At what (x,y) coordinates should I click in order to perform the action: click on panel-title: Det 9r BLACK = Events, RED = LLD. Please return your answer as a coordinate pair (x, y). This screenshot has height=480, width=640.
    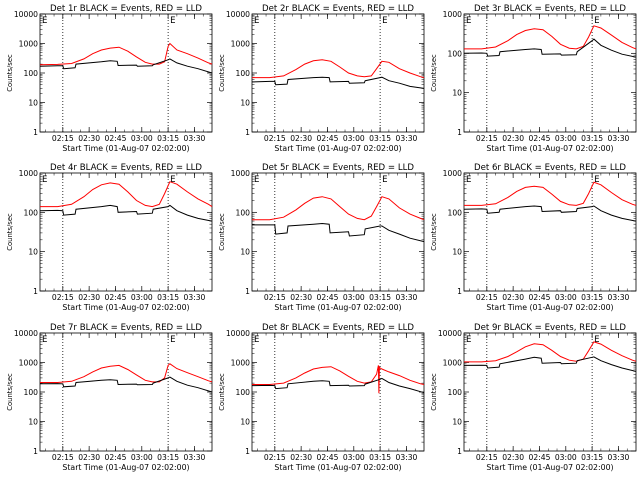
    Looking at the image, I should click on (550, 328).